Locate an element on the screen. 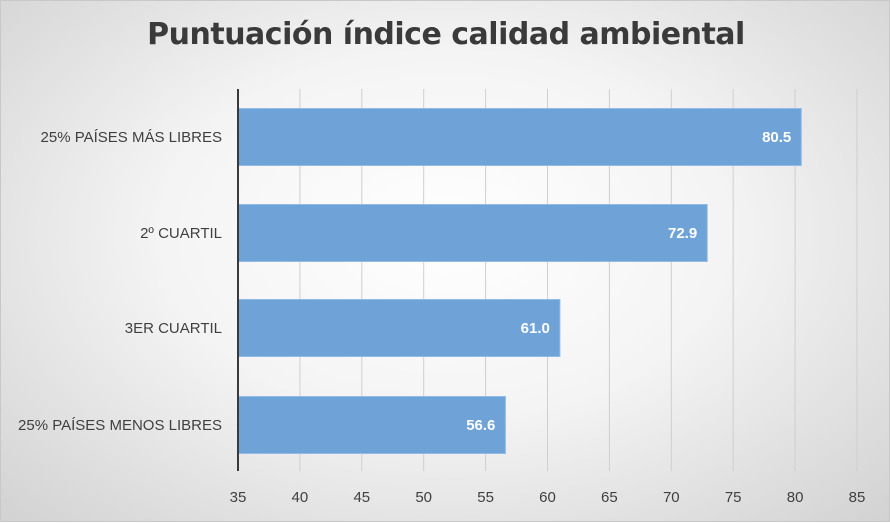  x-tick-label: 55 is located at coordinates (485, 497).